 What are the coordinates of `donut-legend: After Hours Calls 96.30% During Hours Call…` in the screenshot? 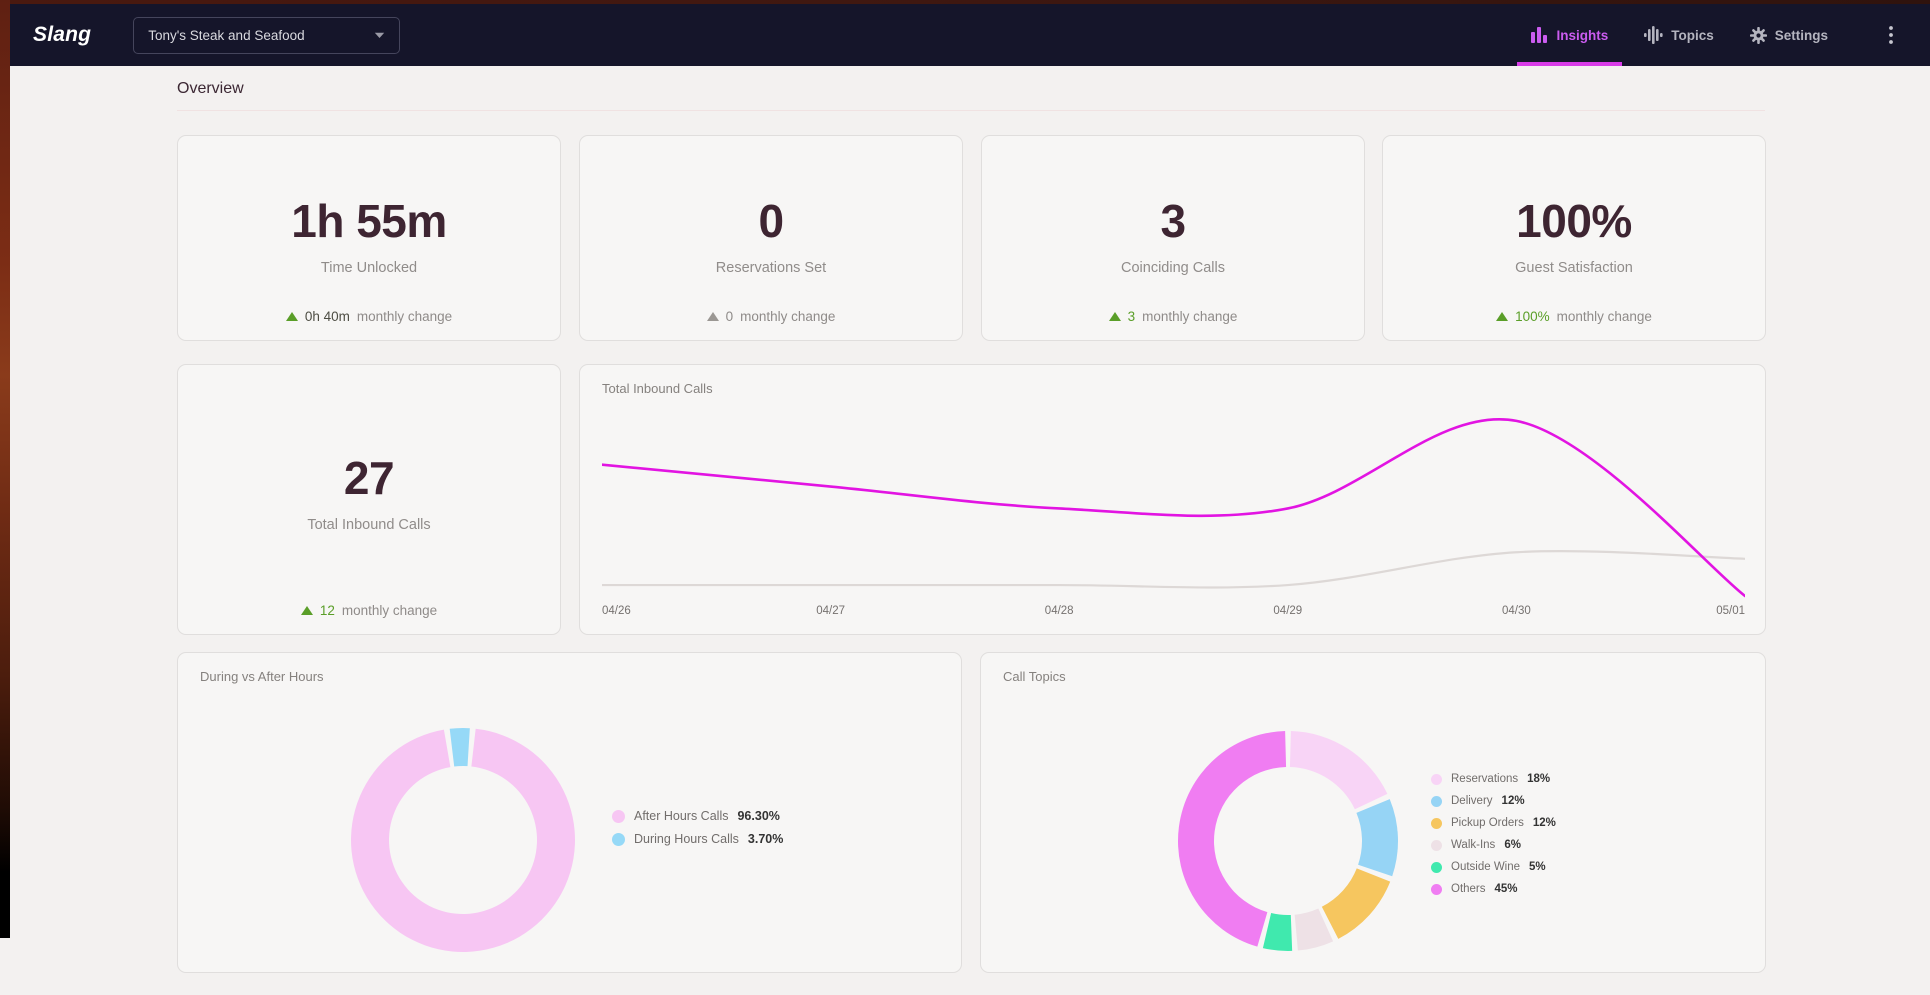 It's located at (697, 827).